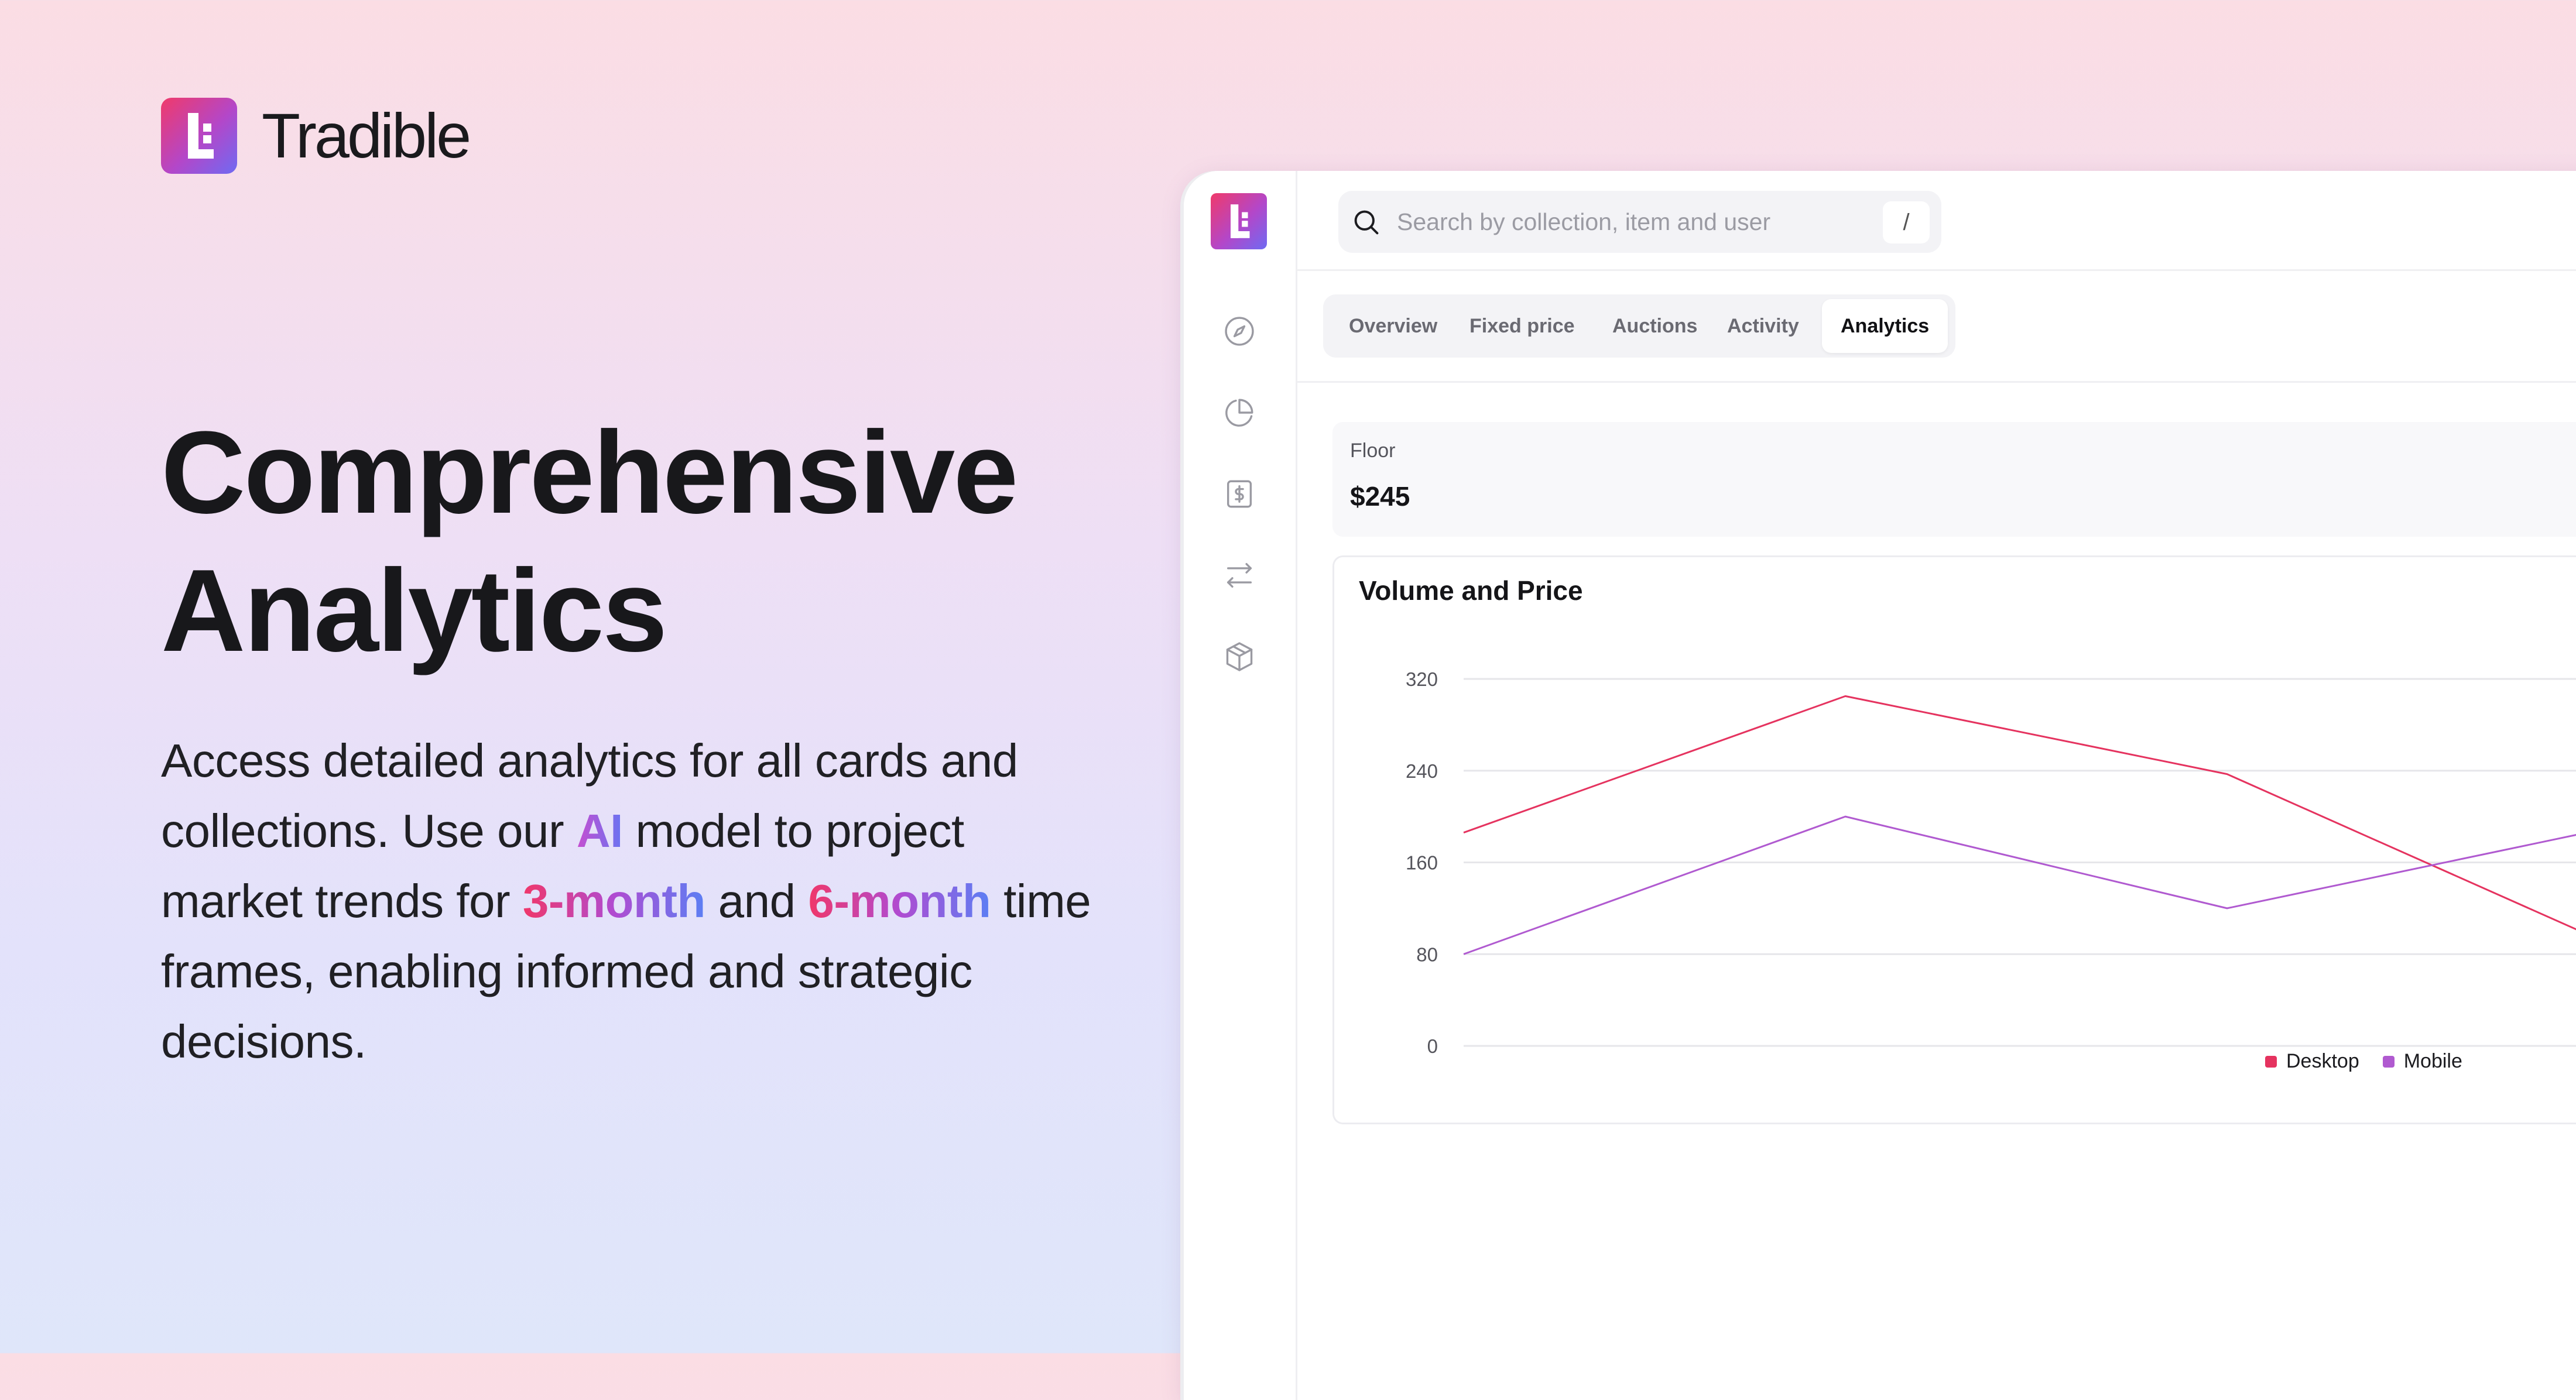  I want to click on floor-label: Floor, so click(1373, 451).